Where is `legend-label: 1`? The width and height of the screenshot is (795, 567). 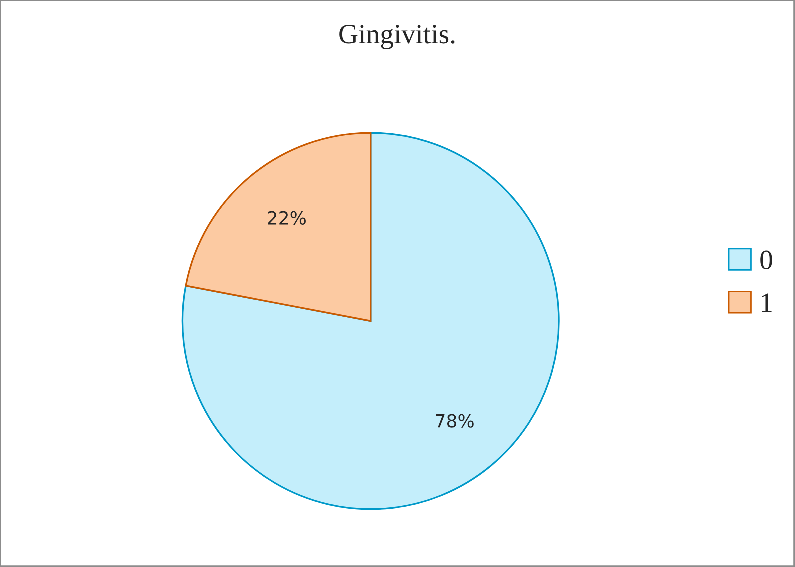
legend-label: 1 is located at coordinates (767, 303).